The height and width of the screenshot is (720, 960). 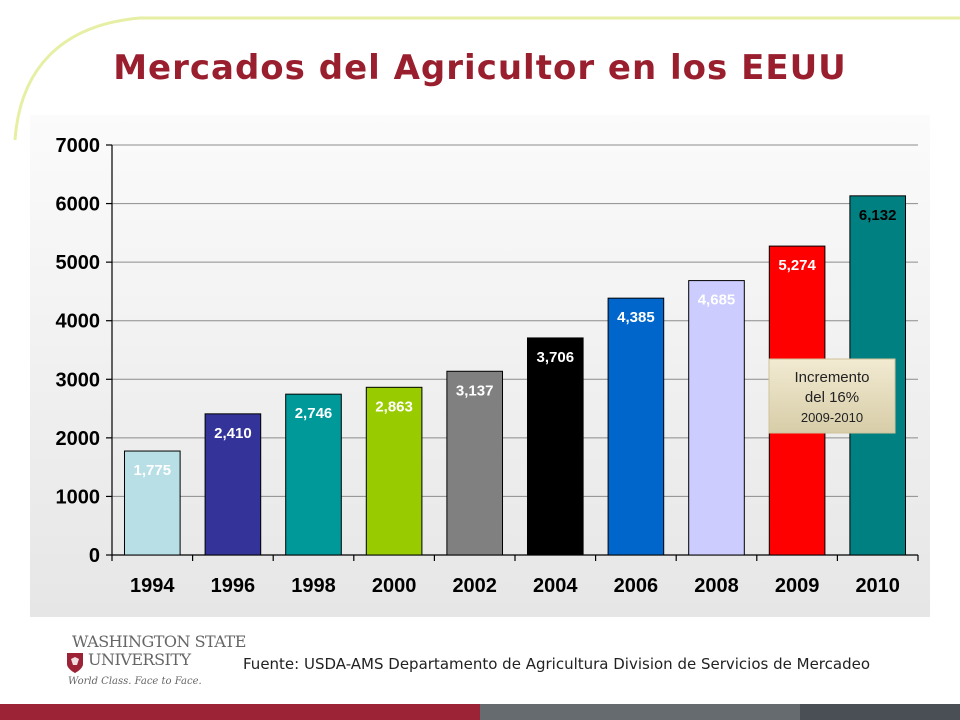 I want to click on annotation-box, so click(x=832, y=396).